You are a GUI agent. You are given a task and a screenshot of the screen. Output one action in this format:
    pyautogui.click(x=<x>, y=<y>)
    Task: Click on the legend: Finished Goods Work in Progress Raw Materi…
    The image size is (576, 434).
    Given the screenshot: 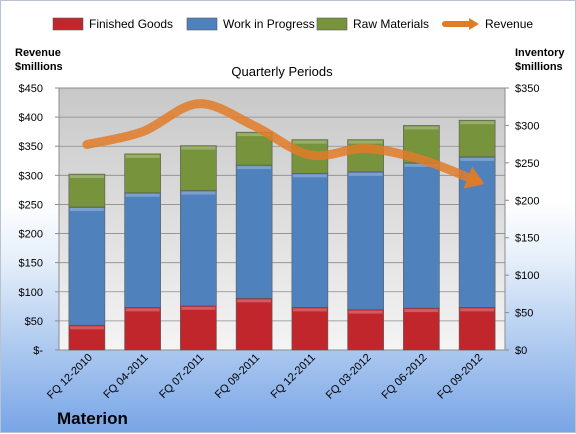 What is the action you would take?
    pyautogui.click(x=292, y=24)
    